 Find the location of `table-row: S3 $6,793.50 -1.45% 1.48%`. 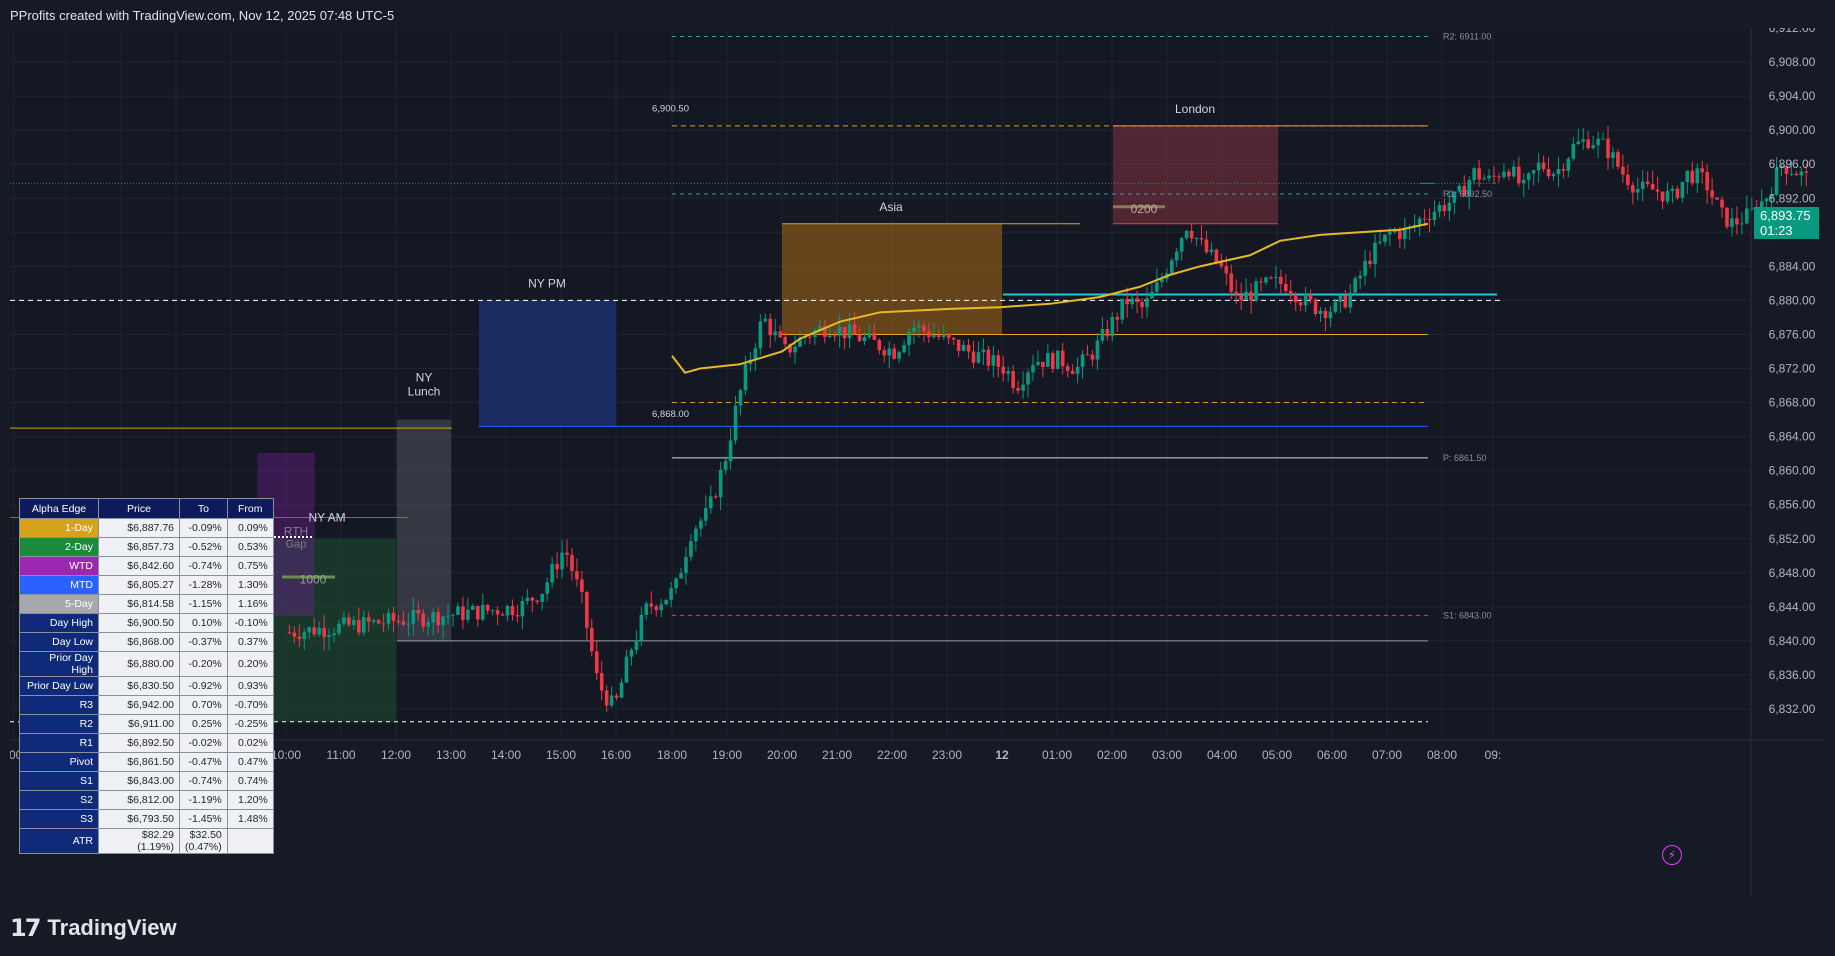

table-row: S3 $6,793.50 -1.45% 1.48% is located at coordinates (146, 819).